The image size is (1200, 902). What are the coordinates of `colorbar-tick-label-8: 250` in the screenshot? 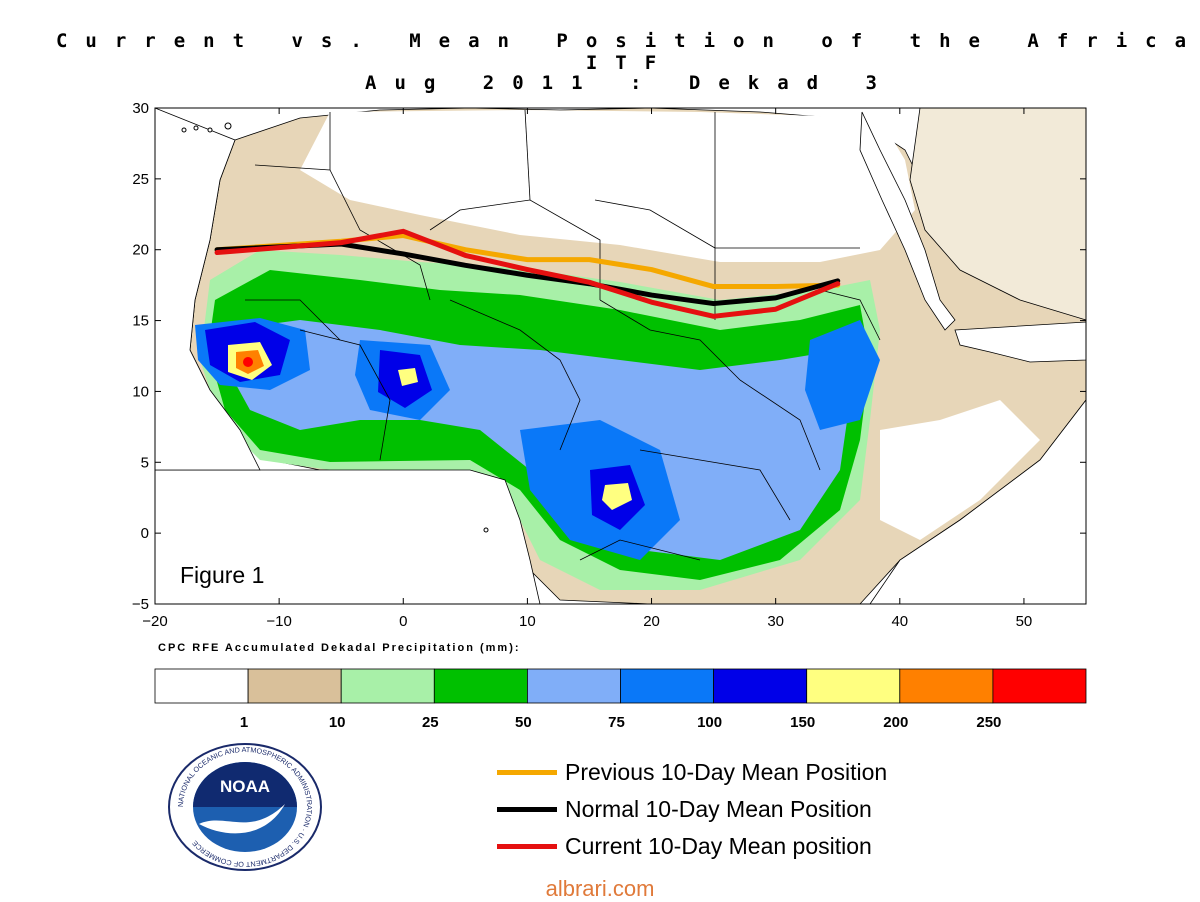 It's located at (988, 722).